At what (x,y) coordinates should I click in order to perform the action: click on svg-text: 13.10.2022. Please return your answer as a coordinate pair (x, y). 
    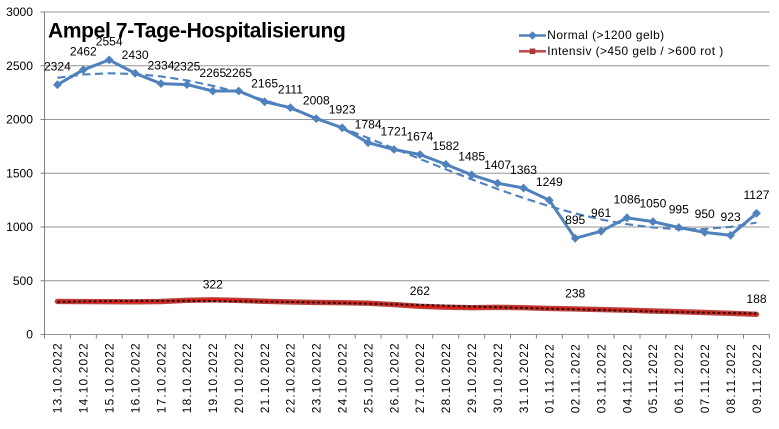
    Looking at the image, I should click on (58, 377).